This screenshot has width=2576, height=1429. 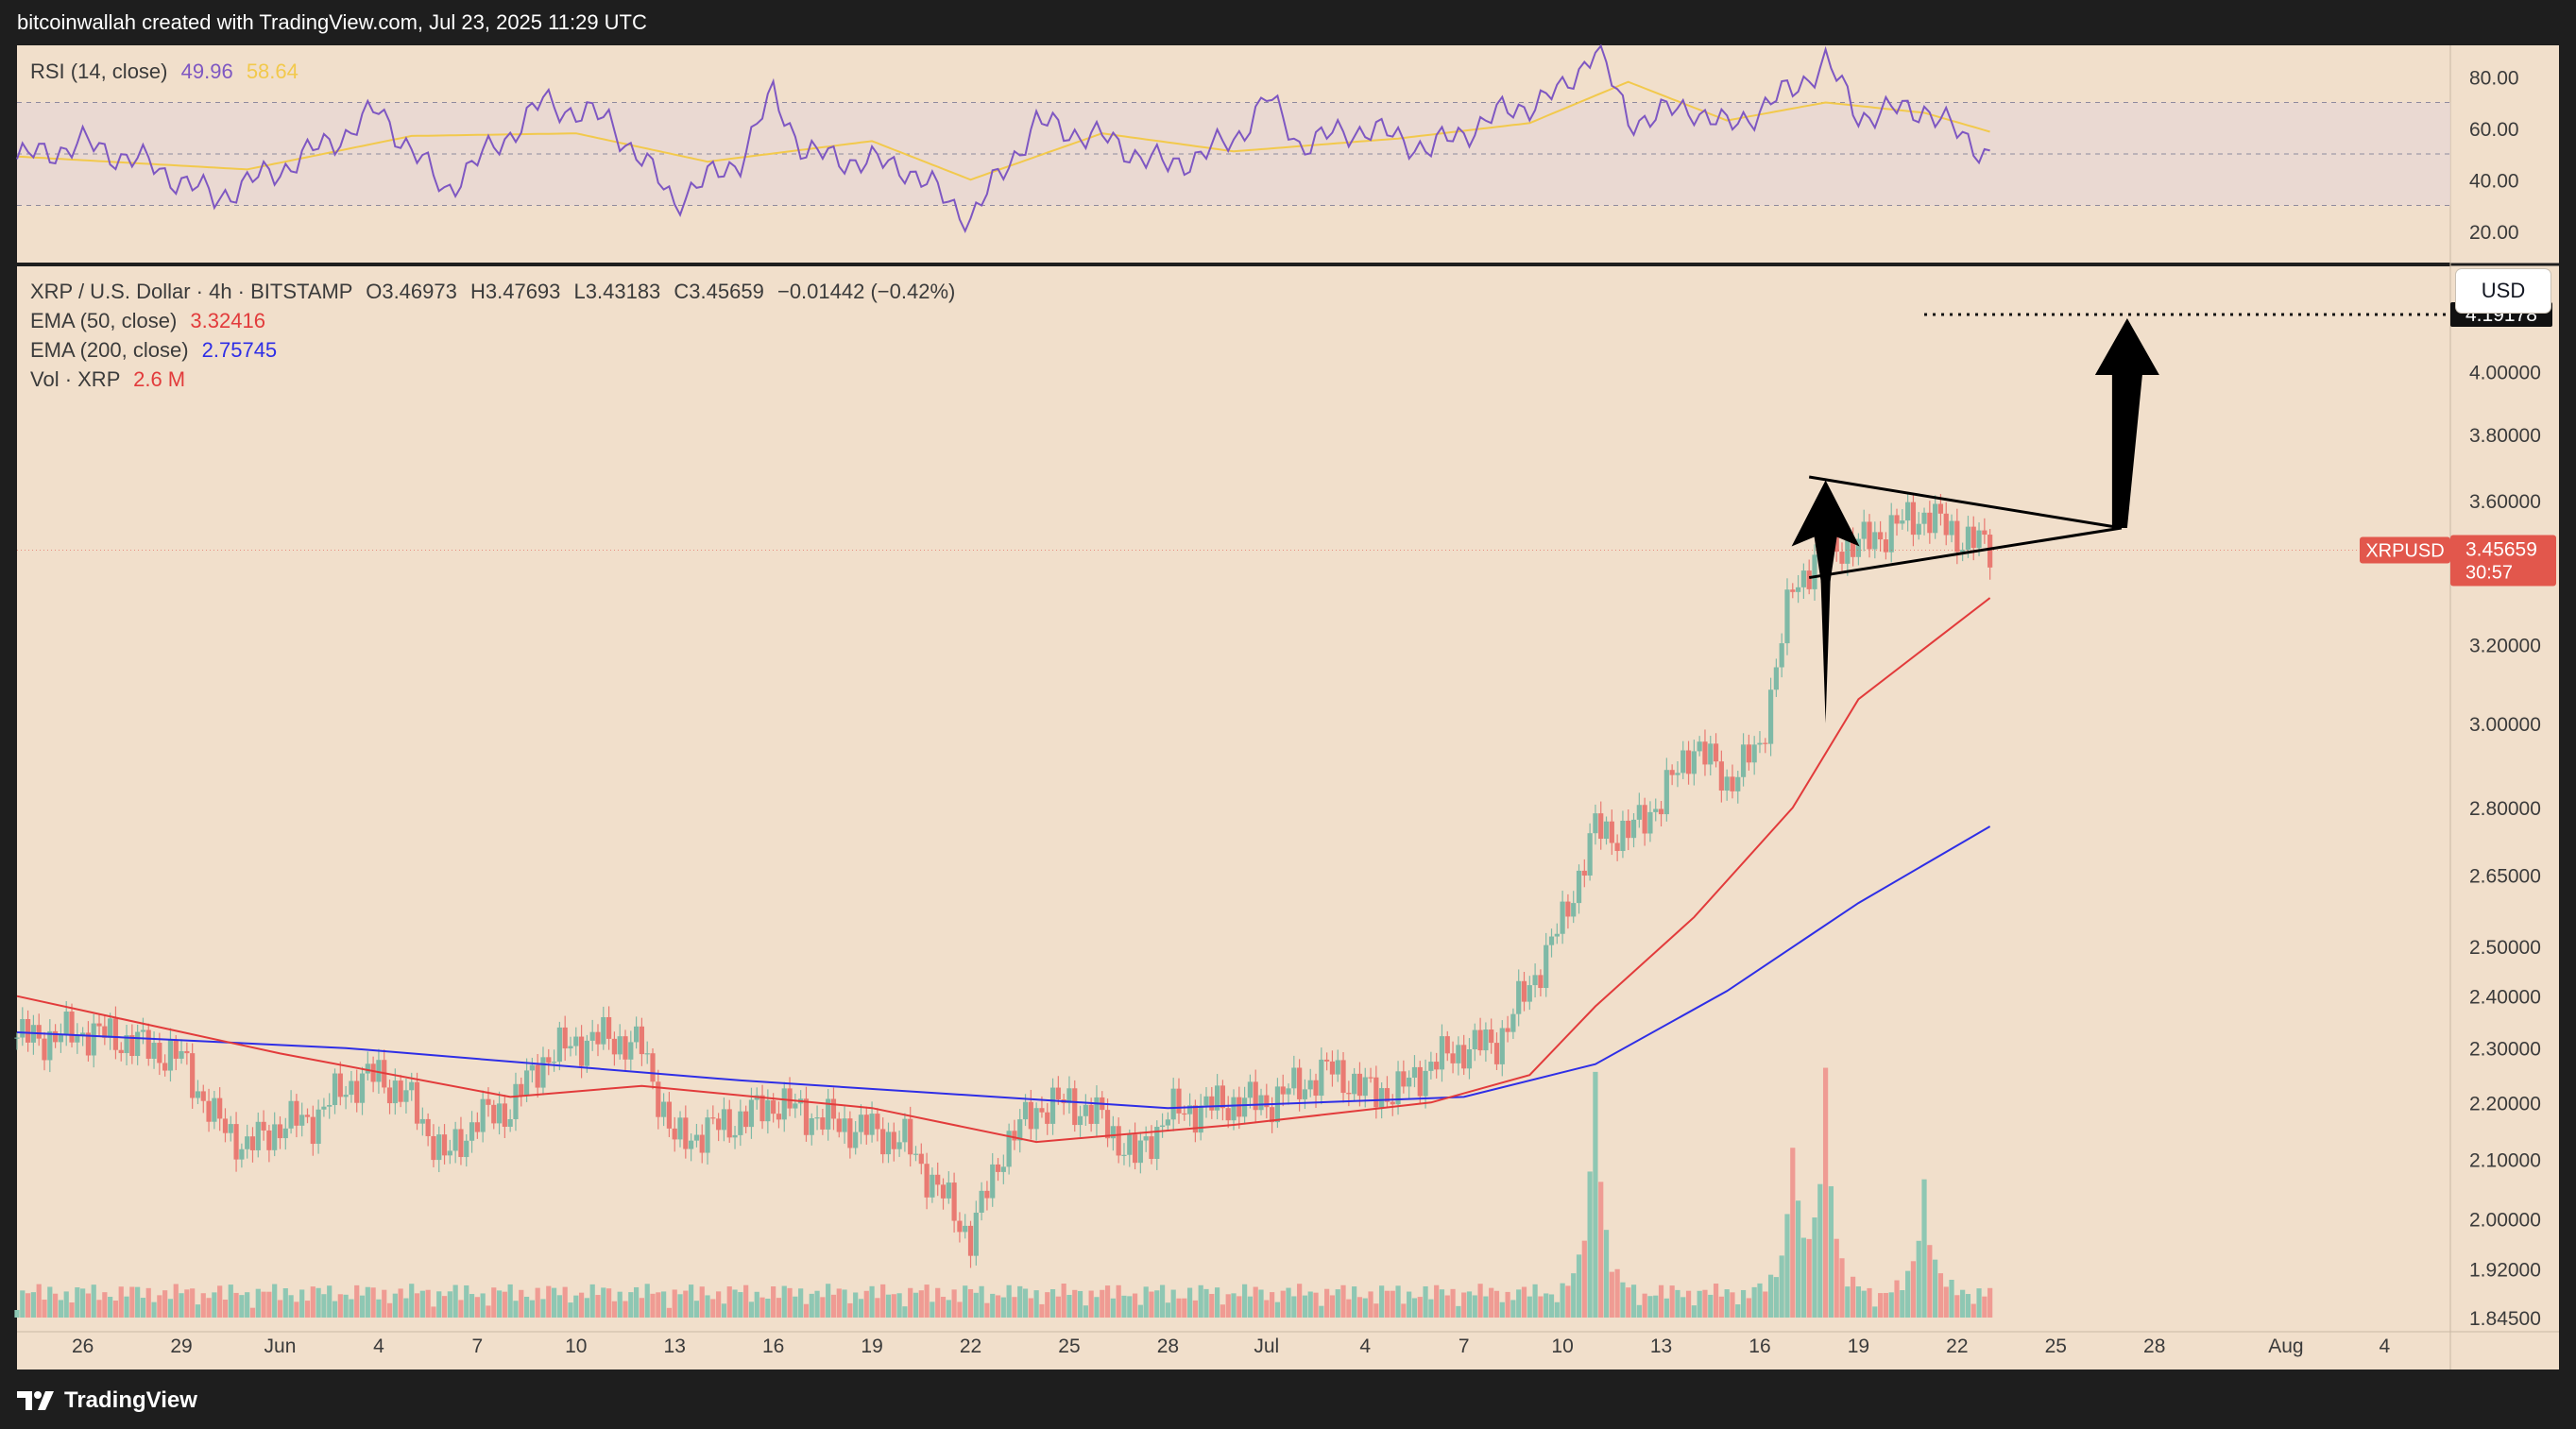 What do you see at coordinates (35, 1400) in the screenshot?
I see `tradingview-logo-icon` at bounding box center [35, 1400].